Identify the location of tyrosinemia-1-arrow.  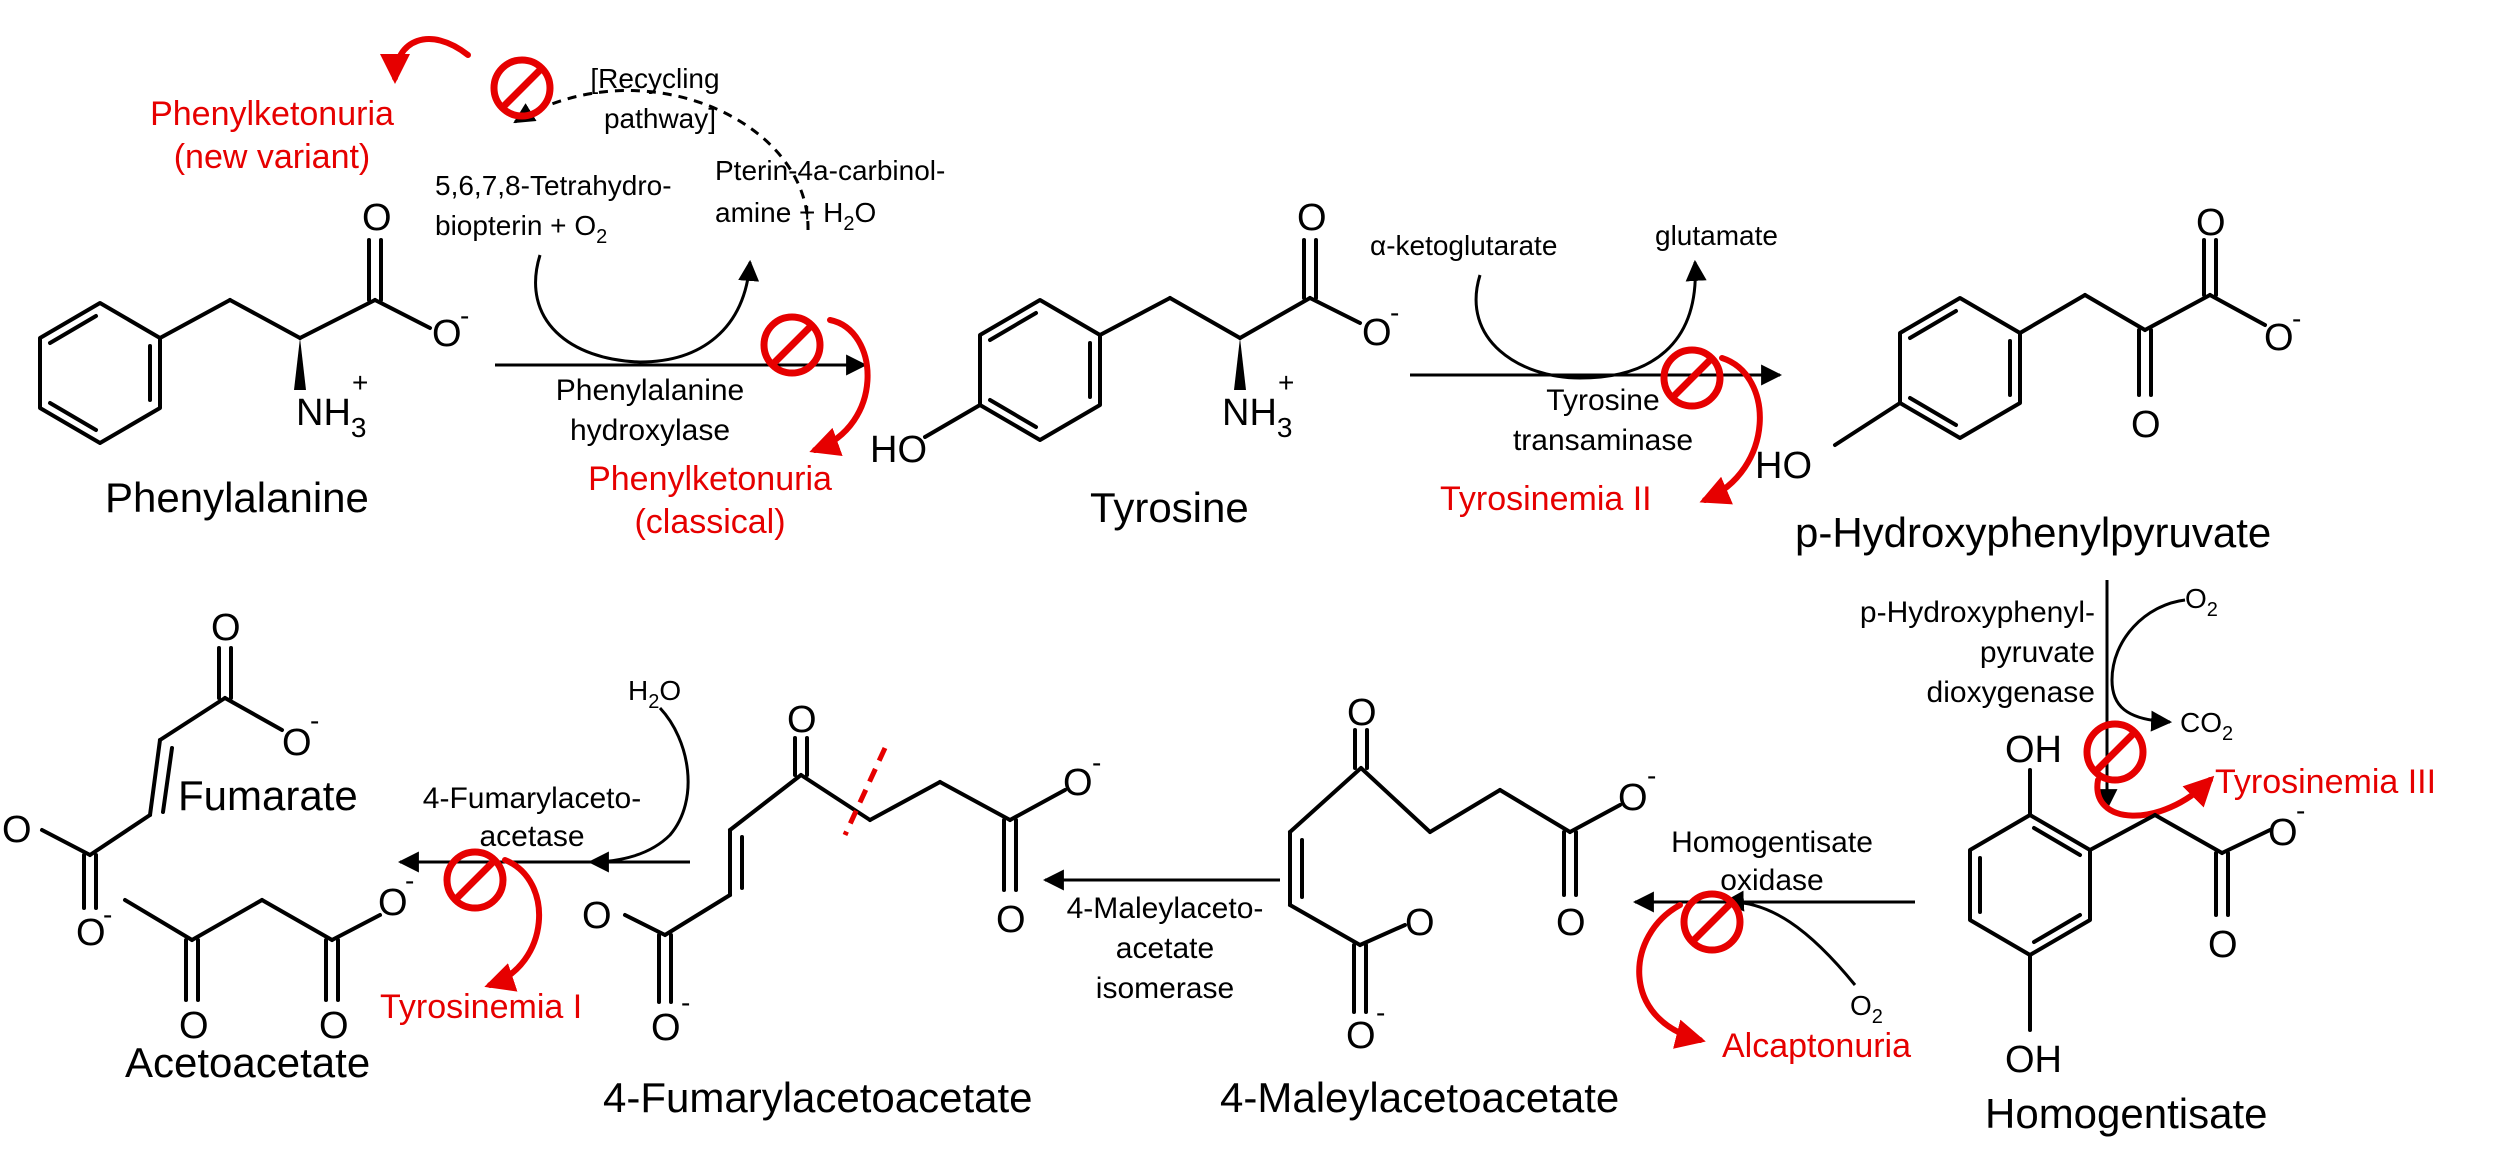
(513, 924).